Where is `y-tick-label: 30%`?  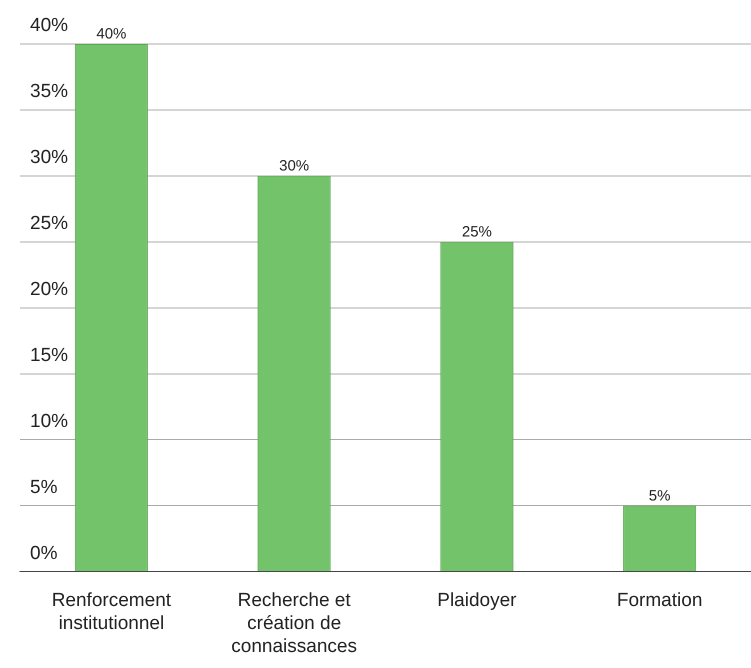 y-tick-label: 30% is located at coordinates (49, 157).